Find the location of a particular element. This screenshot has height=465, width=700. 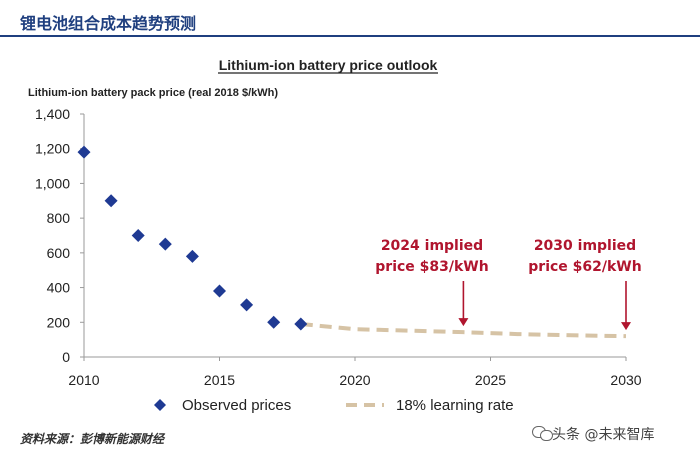

y-tick-label: 1,200 is located at coordinates (52, 149).